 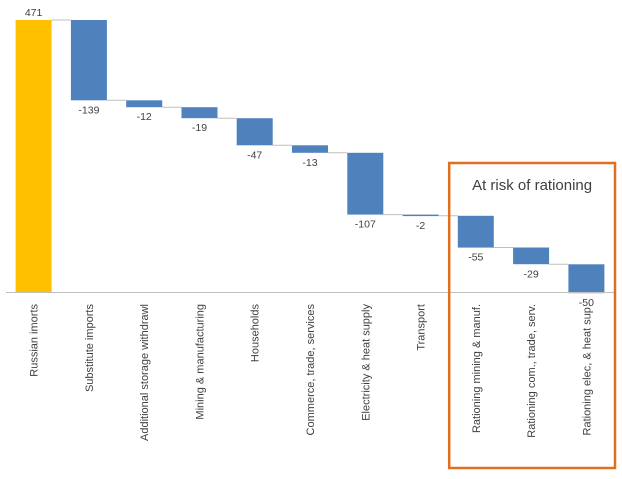 I want to click on category-label-2: Substitute imports, so click(x=90, y=348).